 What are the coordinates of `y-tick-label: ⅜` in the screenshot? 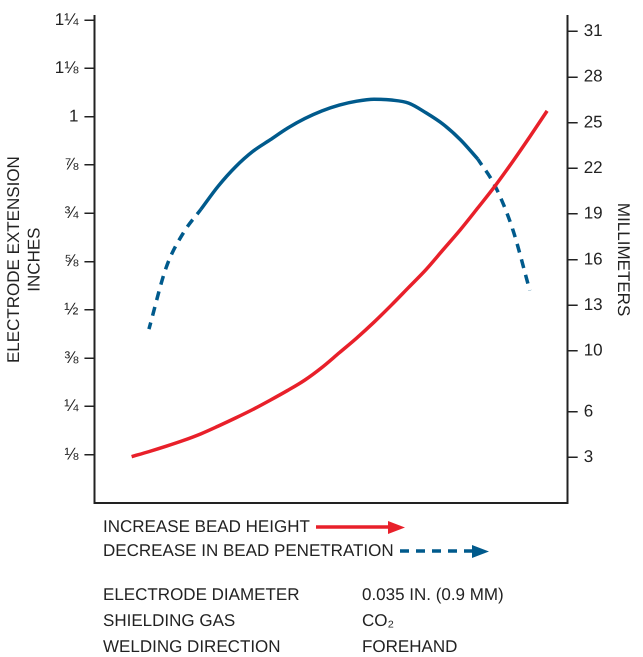 It's located at (72, 357).